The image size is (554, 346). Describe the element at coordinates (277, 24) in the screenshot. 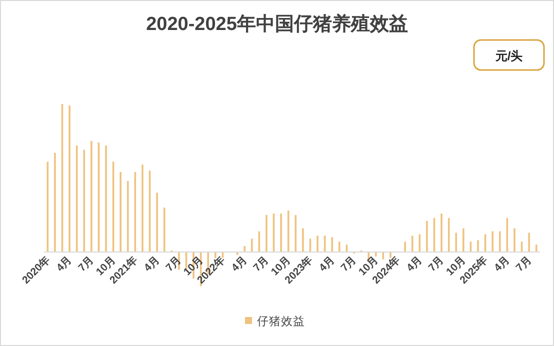

I see `chart-title: 2020-2025年中国仔猪养殖效益` at that location.